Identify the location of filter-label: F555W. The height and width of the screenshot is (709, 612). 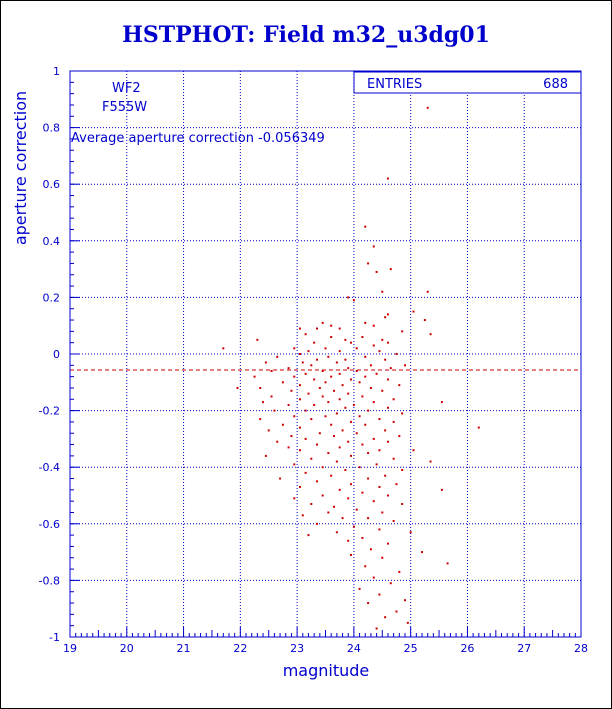
(124, 107).